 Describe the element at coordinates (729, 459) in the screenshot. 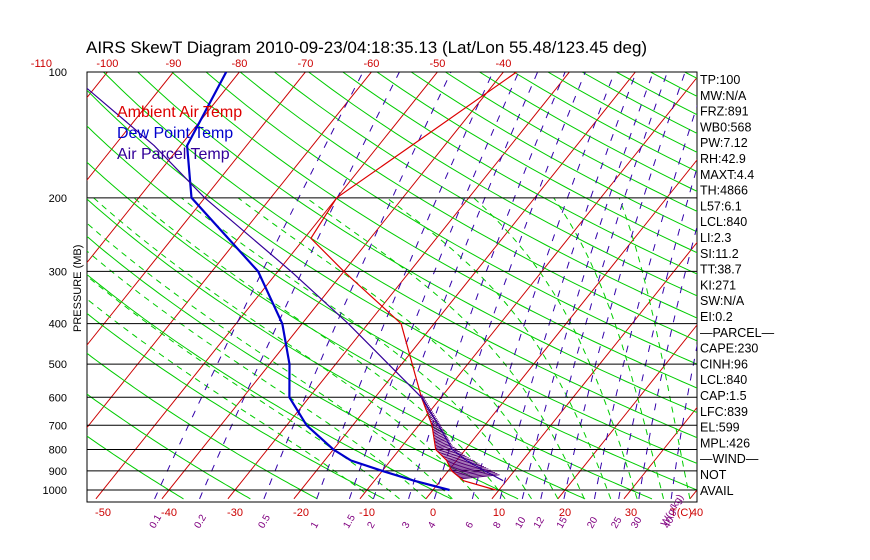

I see `info-panel-item: —WIND—` at that location.